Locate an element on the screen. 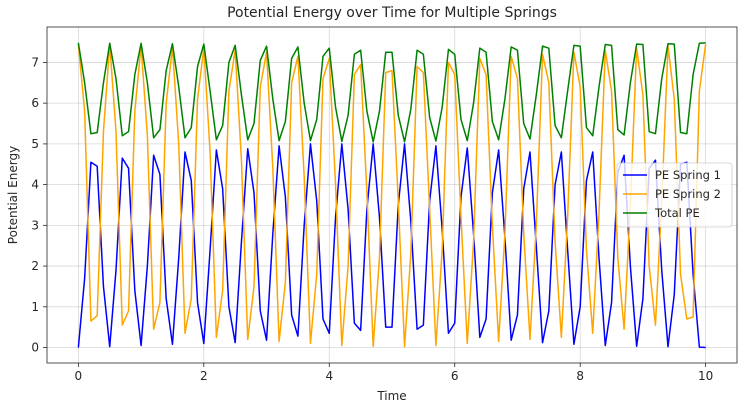 The height and width of the screenshot is (410, 750). y-tick-label: 0 is located at coordinates (35, 348).